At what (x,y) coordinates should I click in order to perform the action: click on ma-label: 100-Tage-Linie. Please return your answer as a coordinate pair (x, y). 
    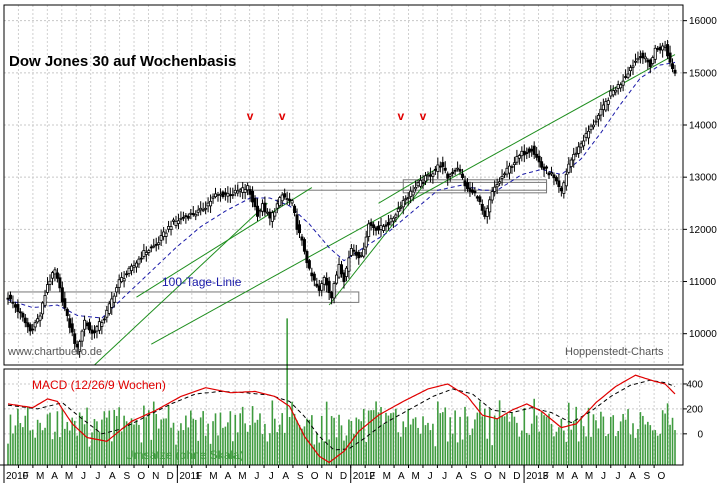
    Looking at the image, I should click on (202, 282).